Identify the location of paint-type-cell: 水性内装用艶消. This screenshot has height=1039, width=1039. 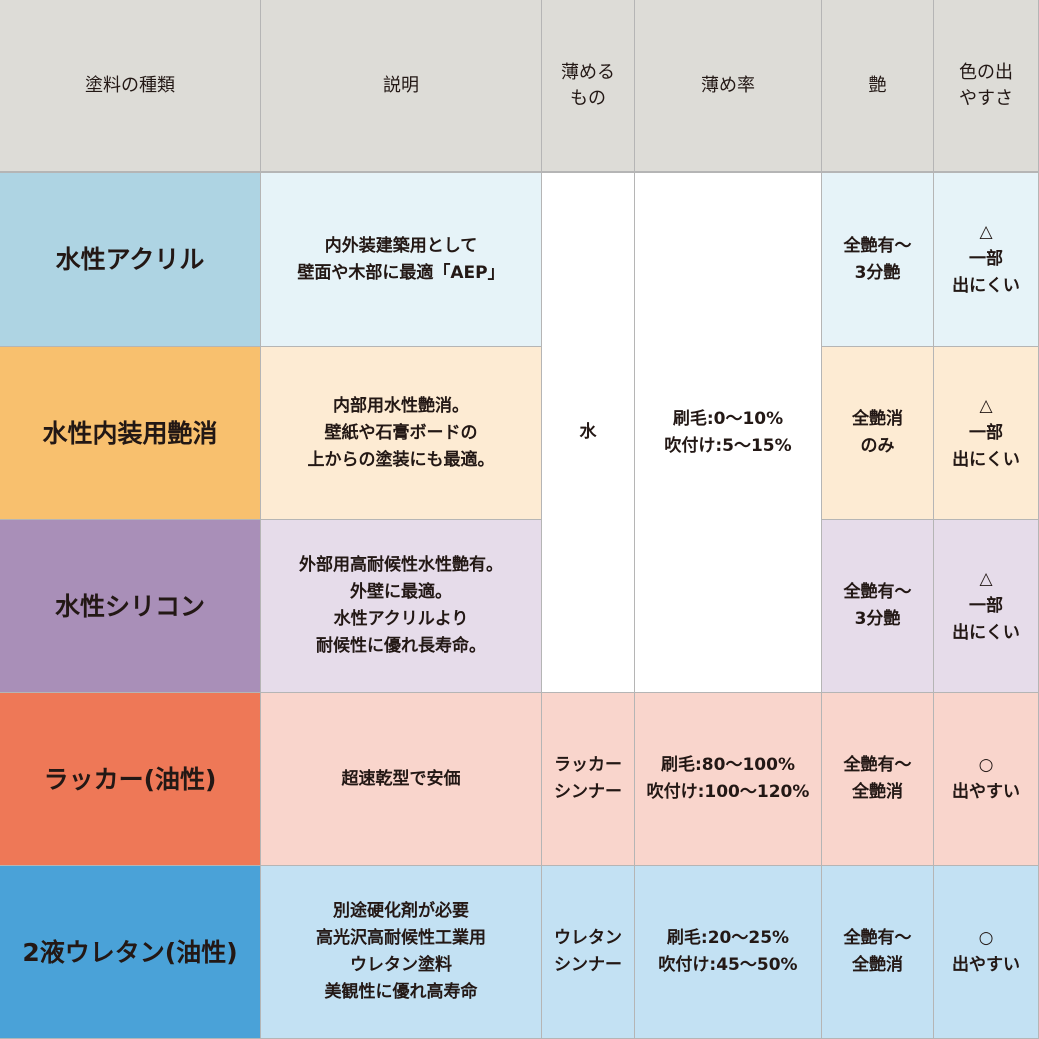
(130, 433).